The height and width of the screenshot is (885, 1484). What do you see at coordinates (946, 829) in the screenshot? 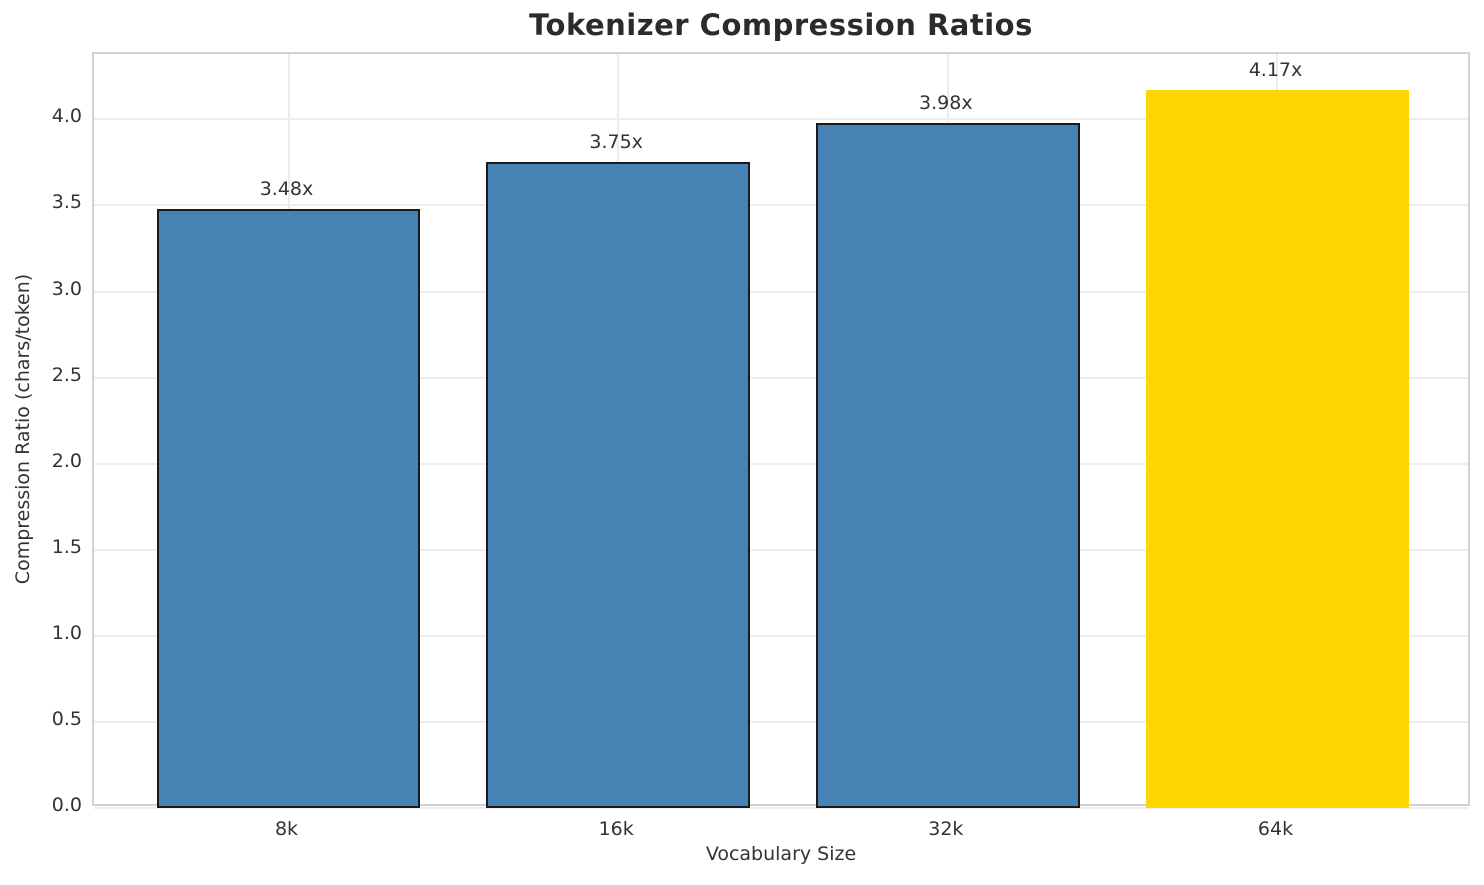
I see `x-tick-label: 32k` at bounding box center [946, 829].